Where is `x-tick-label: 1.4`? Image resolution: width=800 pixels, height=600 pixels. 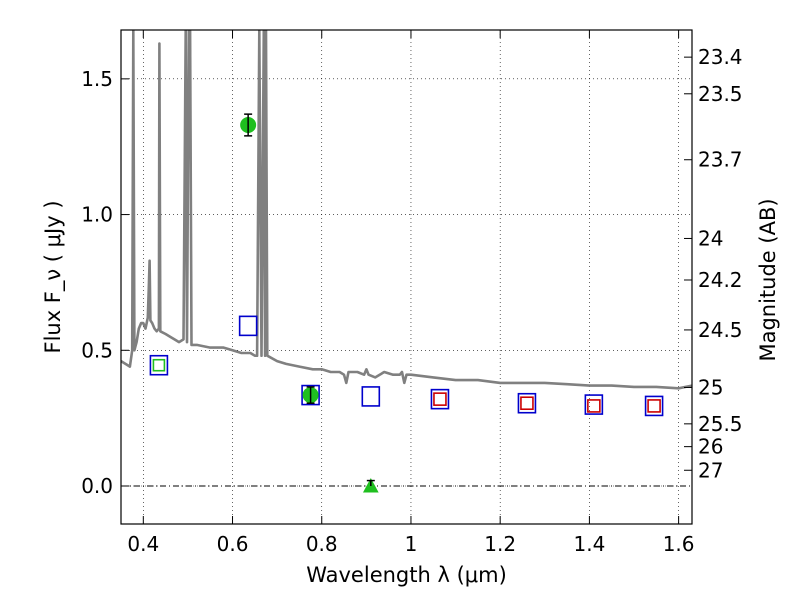
x-tick-label: 1.4 is located at coordinates (589, 544).